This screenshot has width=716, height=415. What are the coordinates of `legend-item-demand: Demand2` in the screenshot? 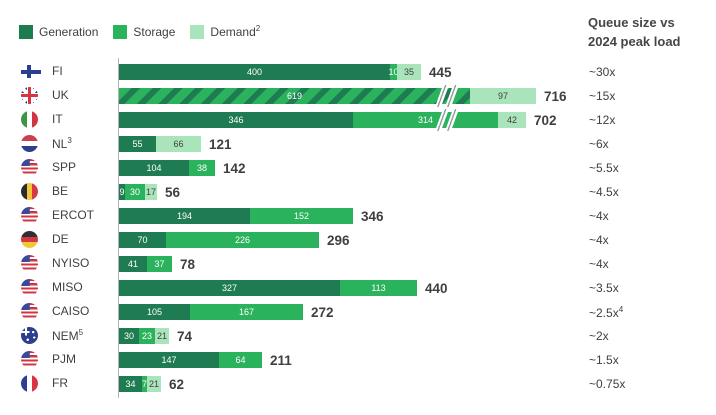 It's located at (225, 31).